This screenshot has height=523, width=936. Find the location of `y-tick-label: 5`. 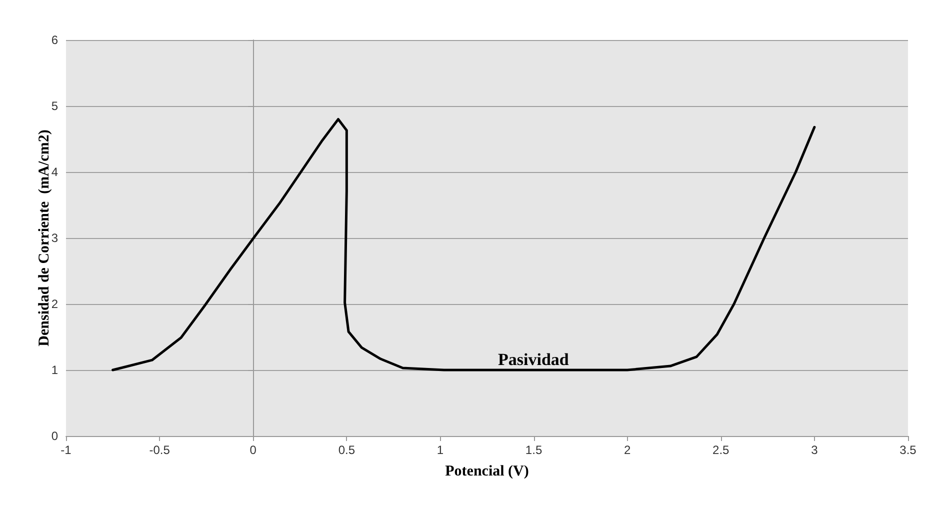

y-tick-label: 5 is located at coordinates (54, 106).